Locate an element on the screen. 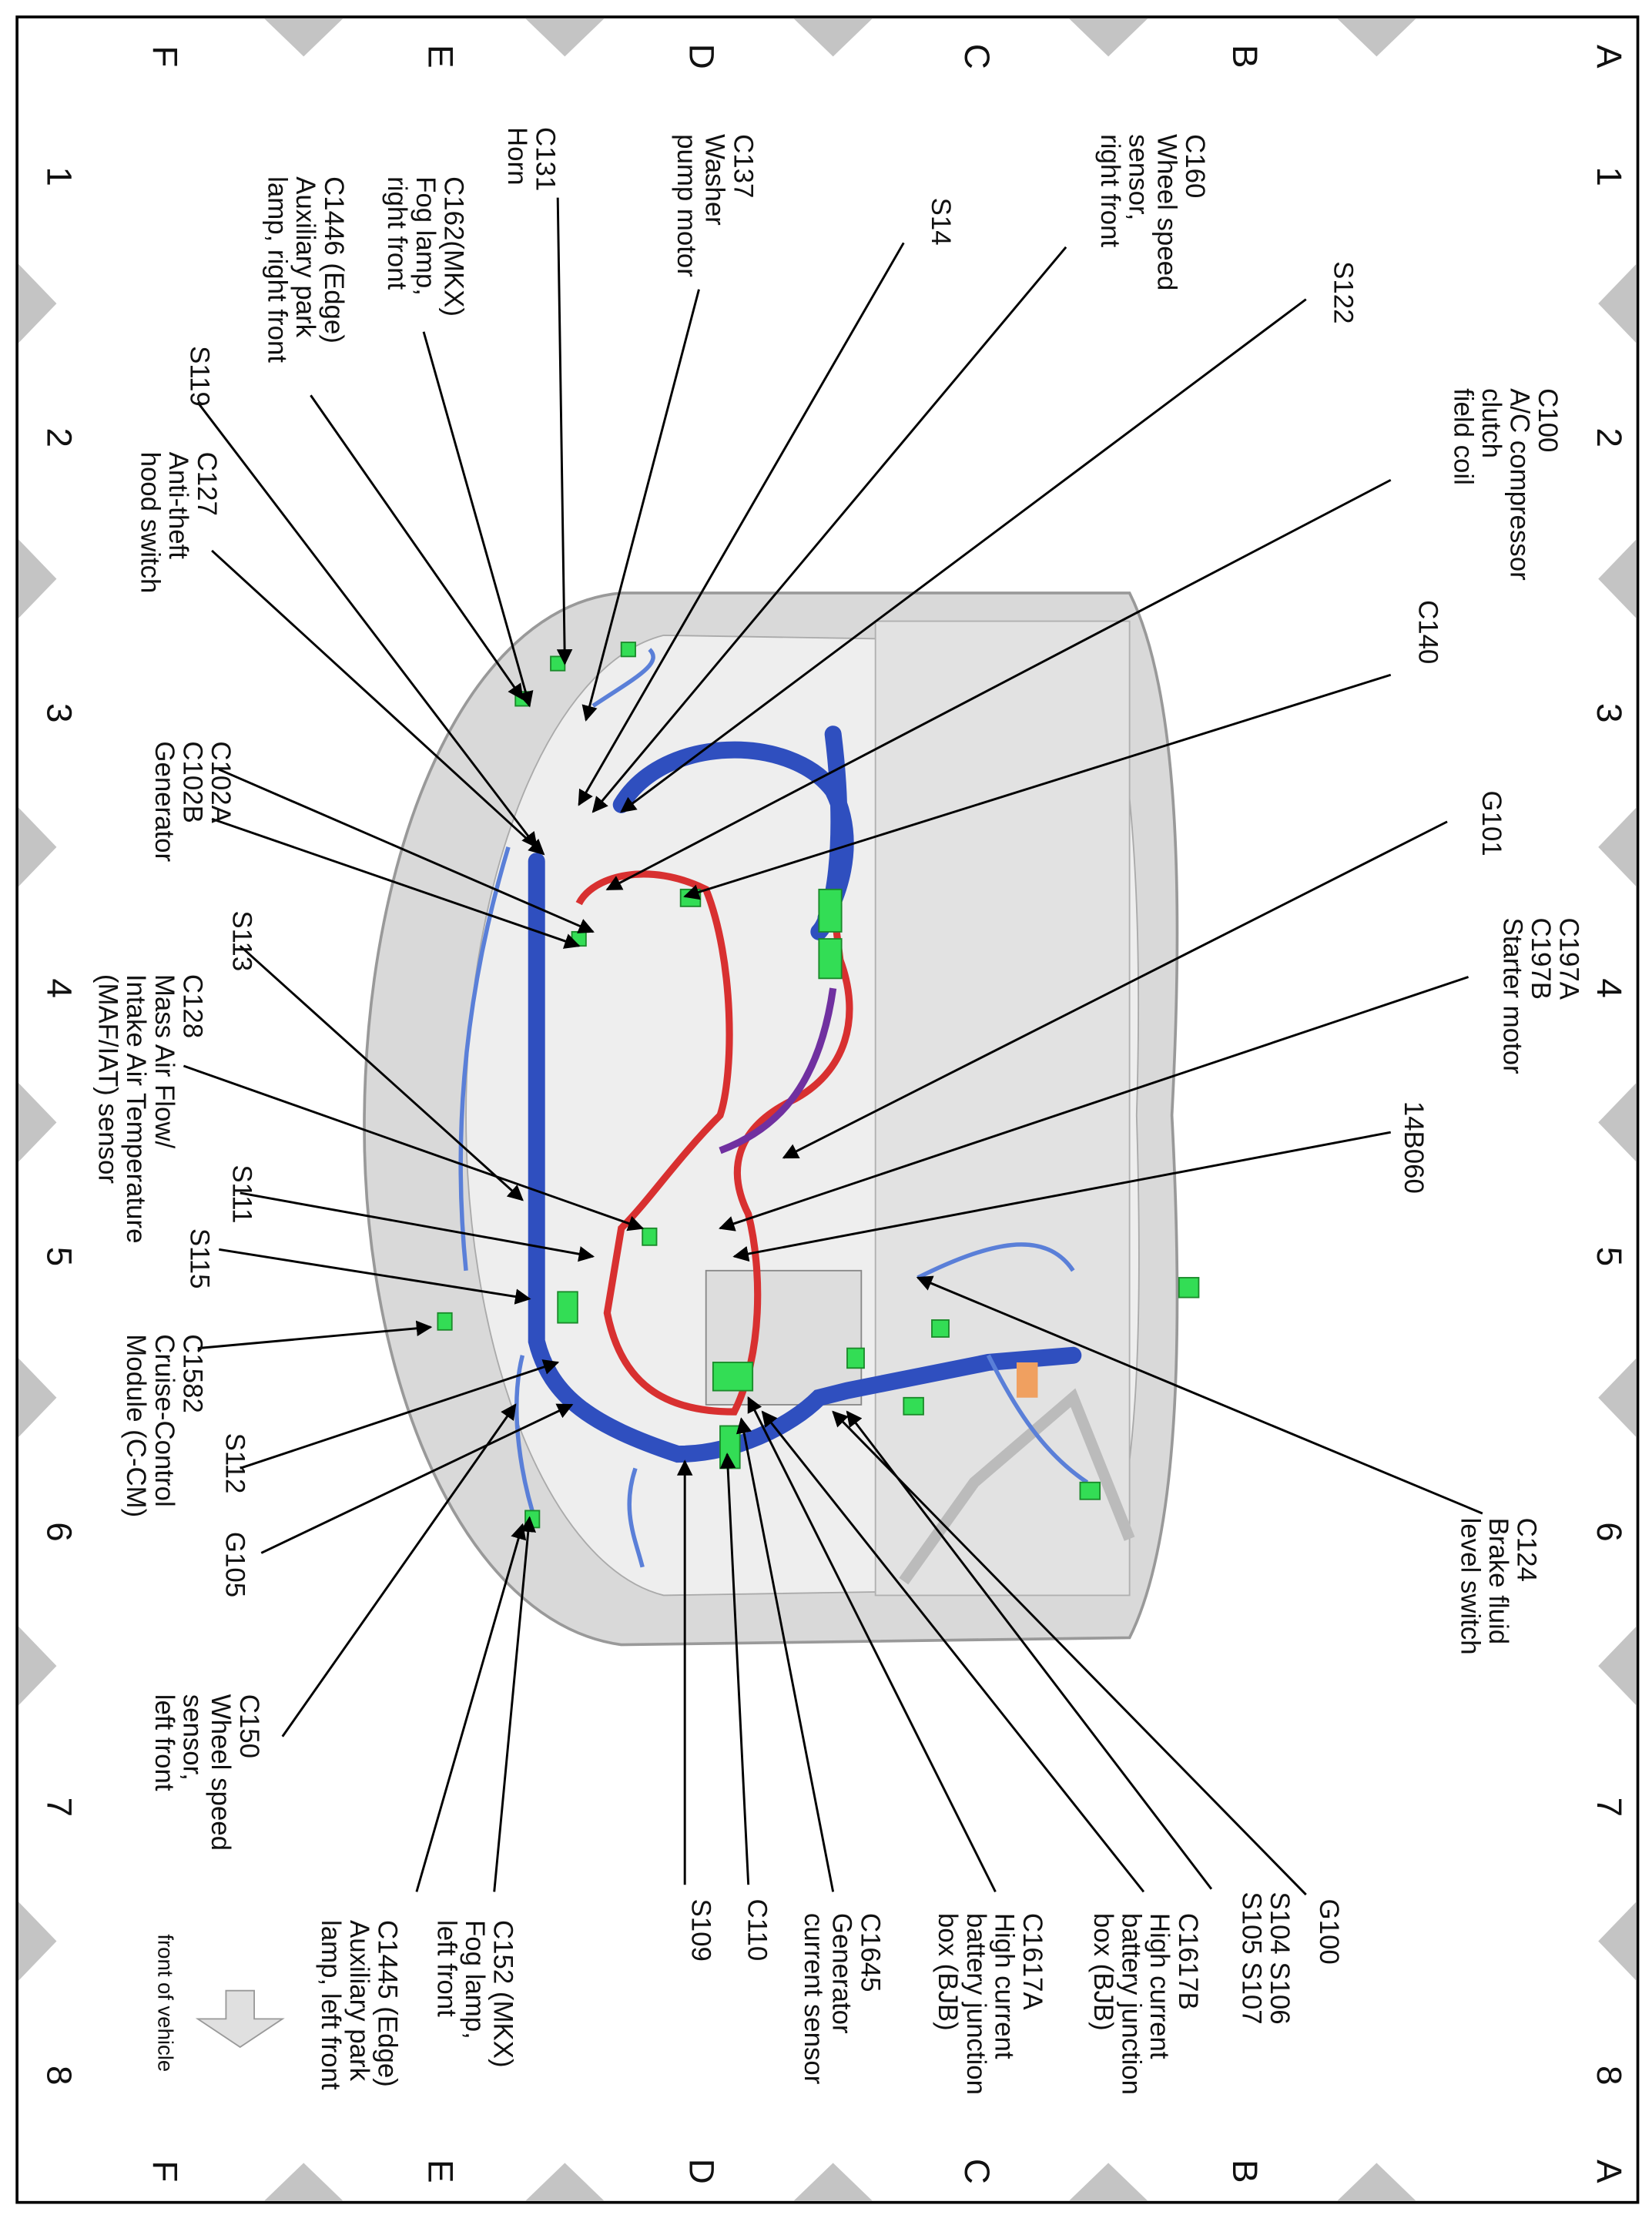 The height and width of the screenshot is (2225, 1652). callout-label: lamp, right front is located at coordinates (277, 269).